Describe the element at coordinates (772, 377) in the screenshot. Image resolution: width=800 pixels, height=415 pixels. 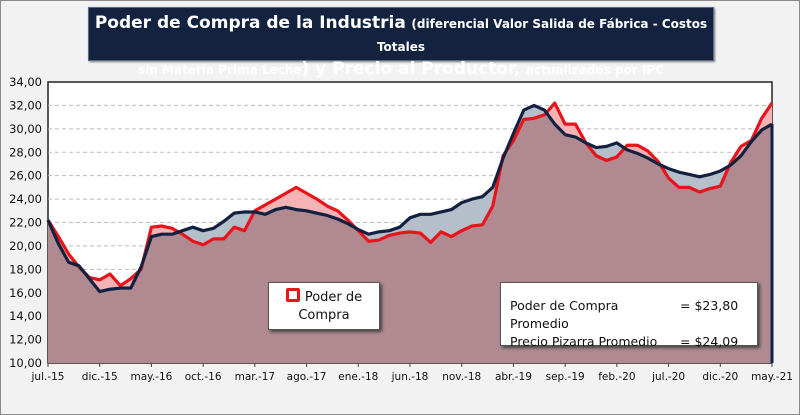
I see `x-tick-label: may.-21` at that location.